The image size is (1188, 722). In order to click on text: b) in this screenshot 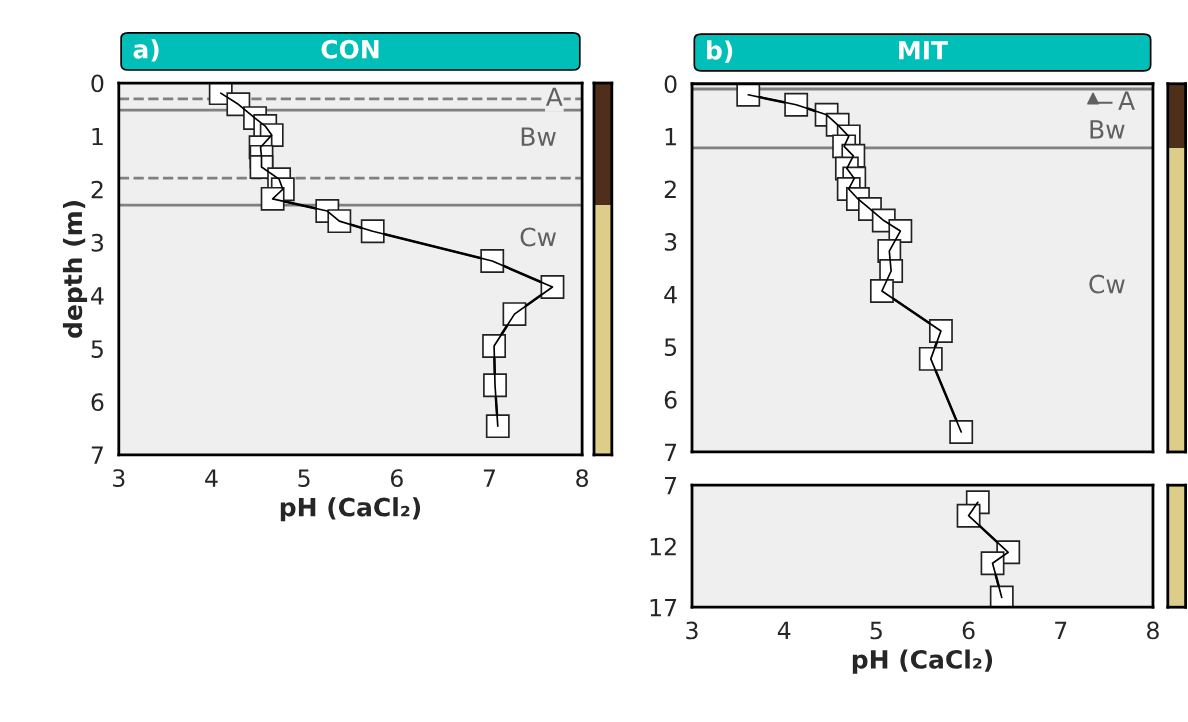, I will do `click(720, 51)`.